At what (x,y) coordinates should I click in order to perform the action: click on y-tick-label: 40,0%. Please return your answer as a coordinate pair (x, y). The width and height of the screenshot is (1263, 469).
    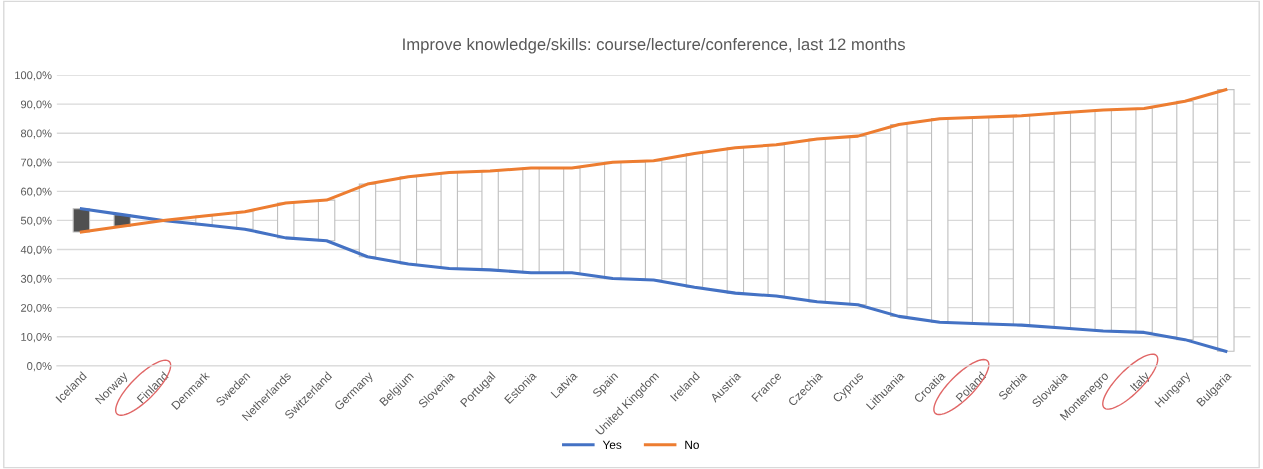
    Looking at the image, I should click on (36, 250).